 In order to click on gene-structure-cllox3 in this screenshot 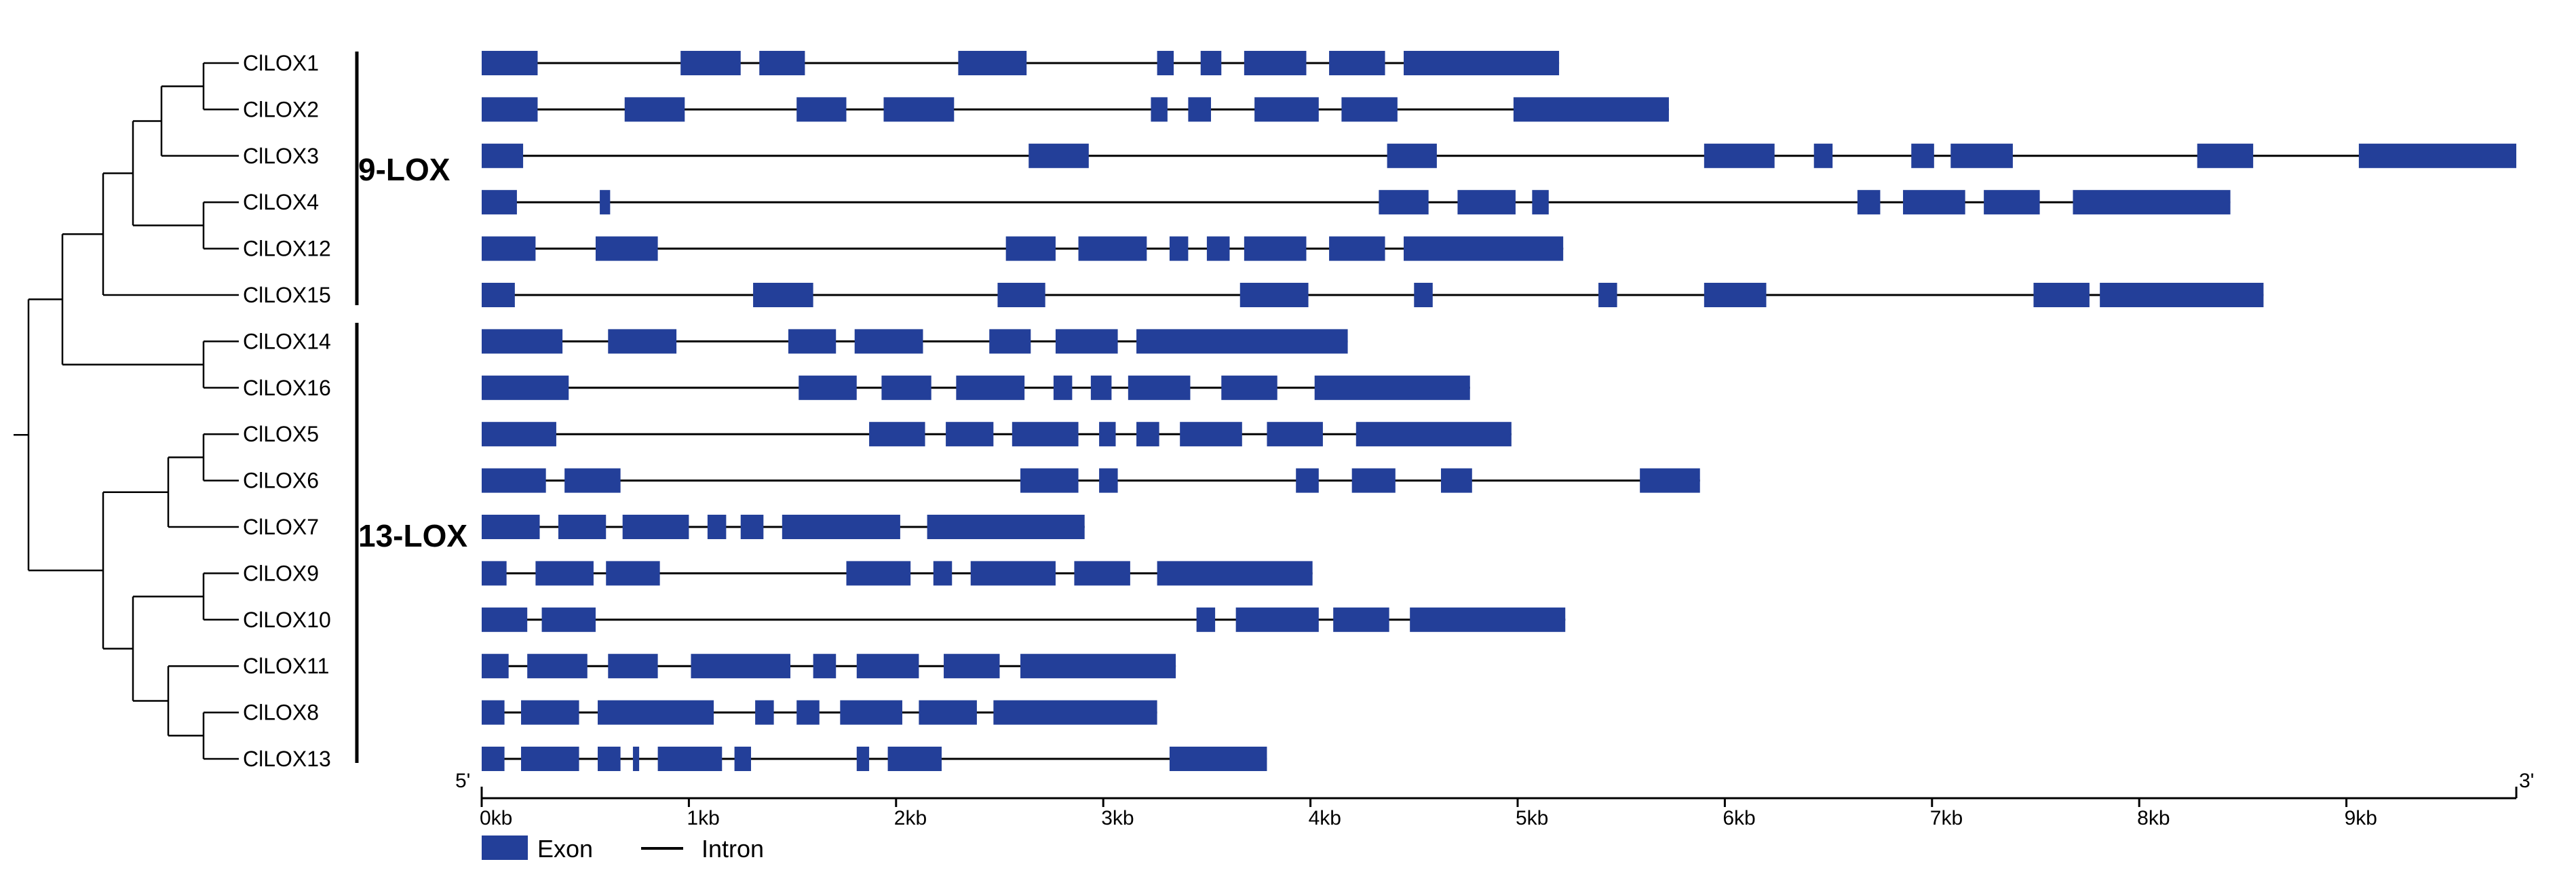, I will do `click(1499, 155)`.